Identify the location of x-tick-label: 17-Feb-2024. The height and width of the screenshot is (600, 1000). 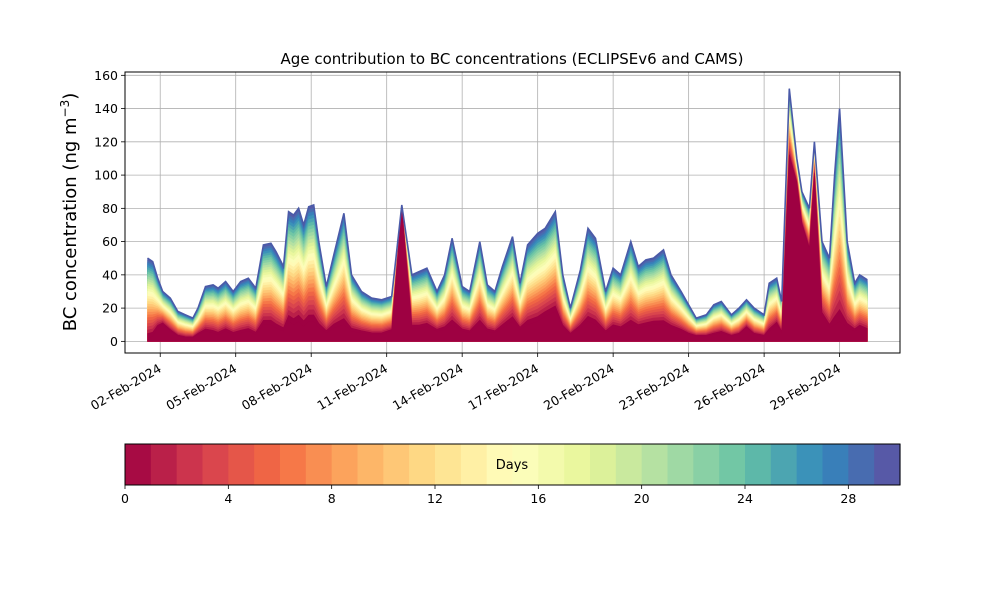
(503, 387).